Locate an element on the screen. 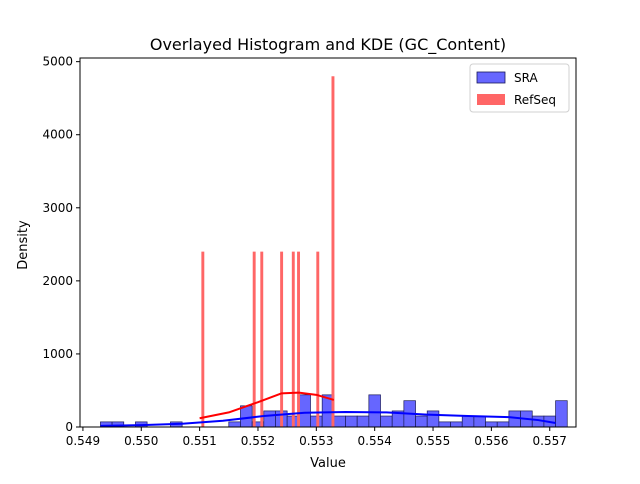 The image size is (640, 484). sra-kde-line is located at coordinates (328, 419).